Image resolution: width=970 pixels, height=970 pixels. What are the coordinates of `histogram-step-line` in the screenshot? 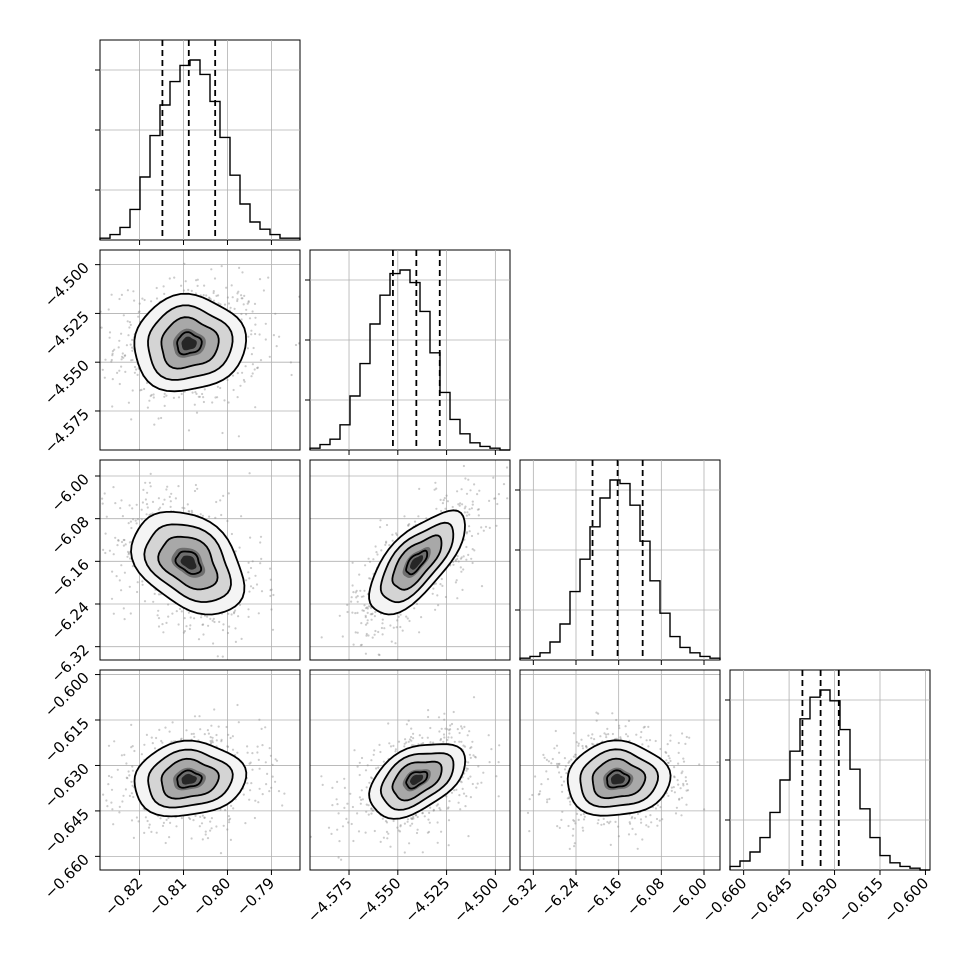 It's located at (620, 569).